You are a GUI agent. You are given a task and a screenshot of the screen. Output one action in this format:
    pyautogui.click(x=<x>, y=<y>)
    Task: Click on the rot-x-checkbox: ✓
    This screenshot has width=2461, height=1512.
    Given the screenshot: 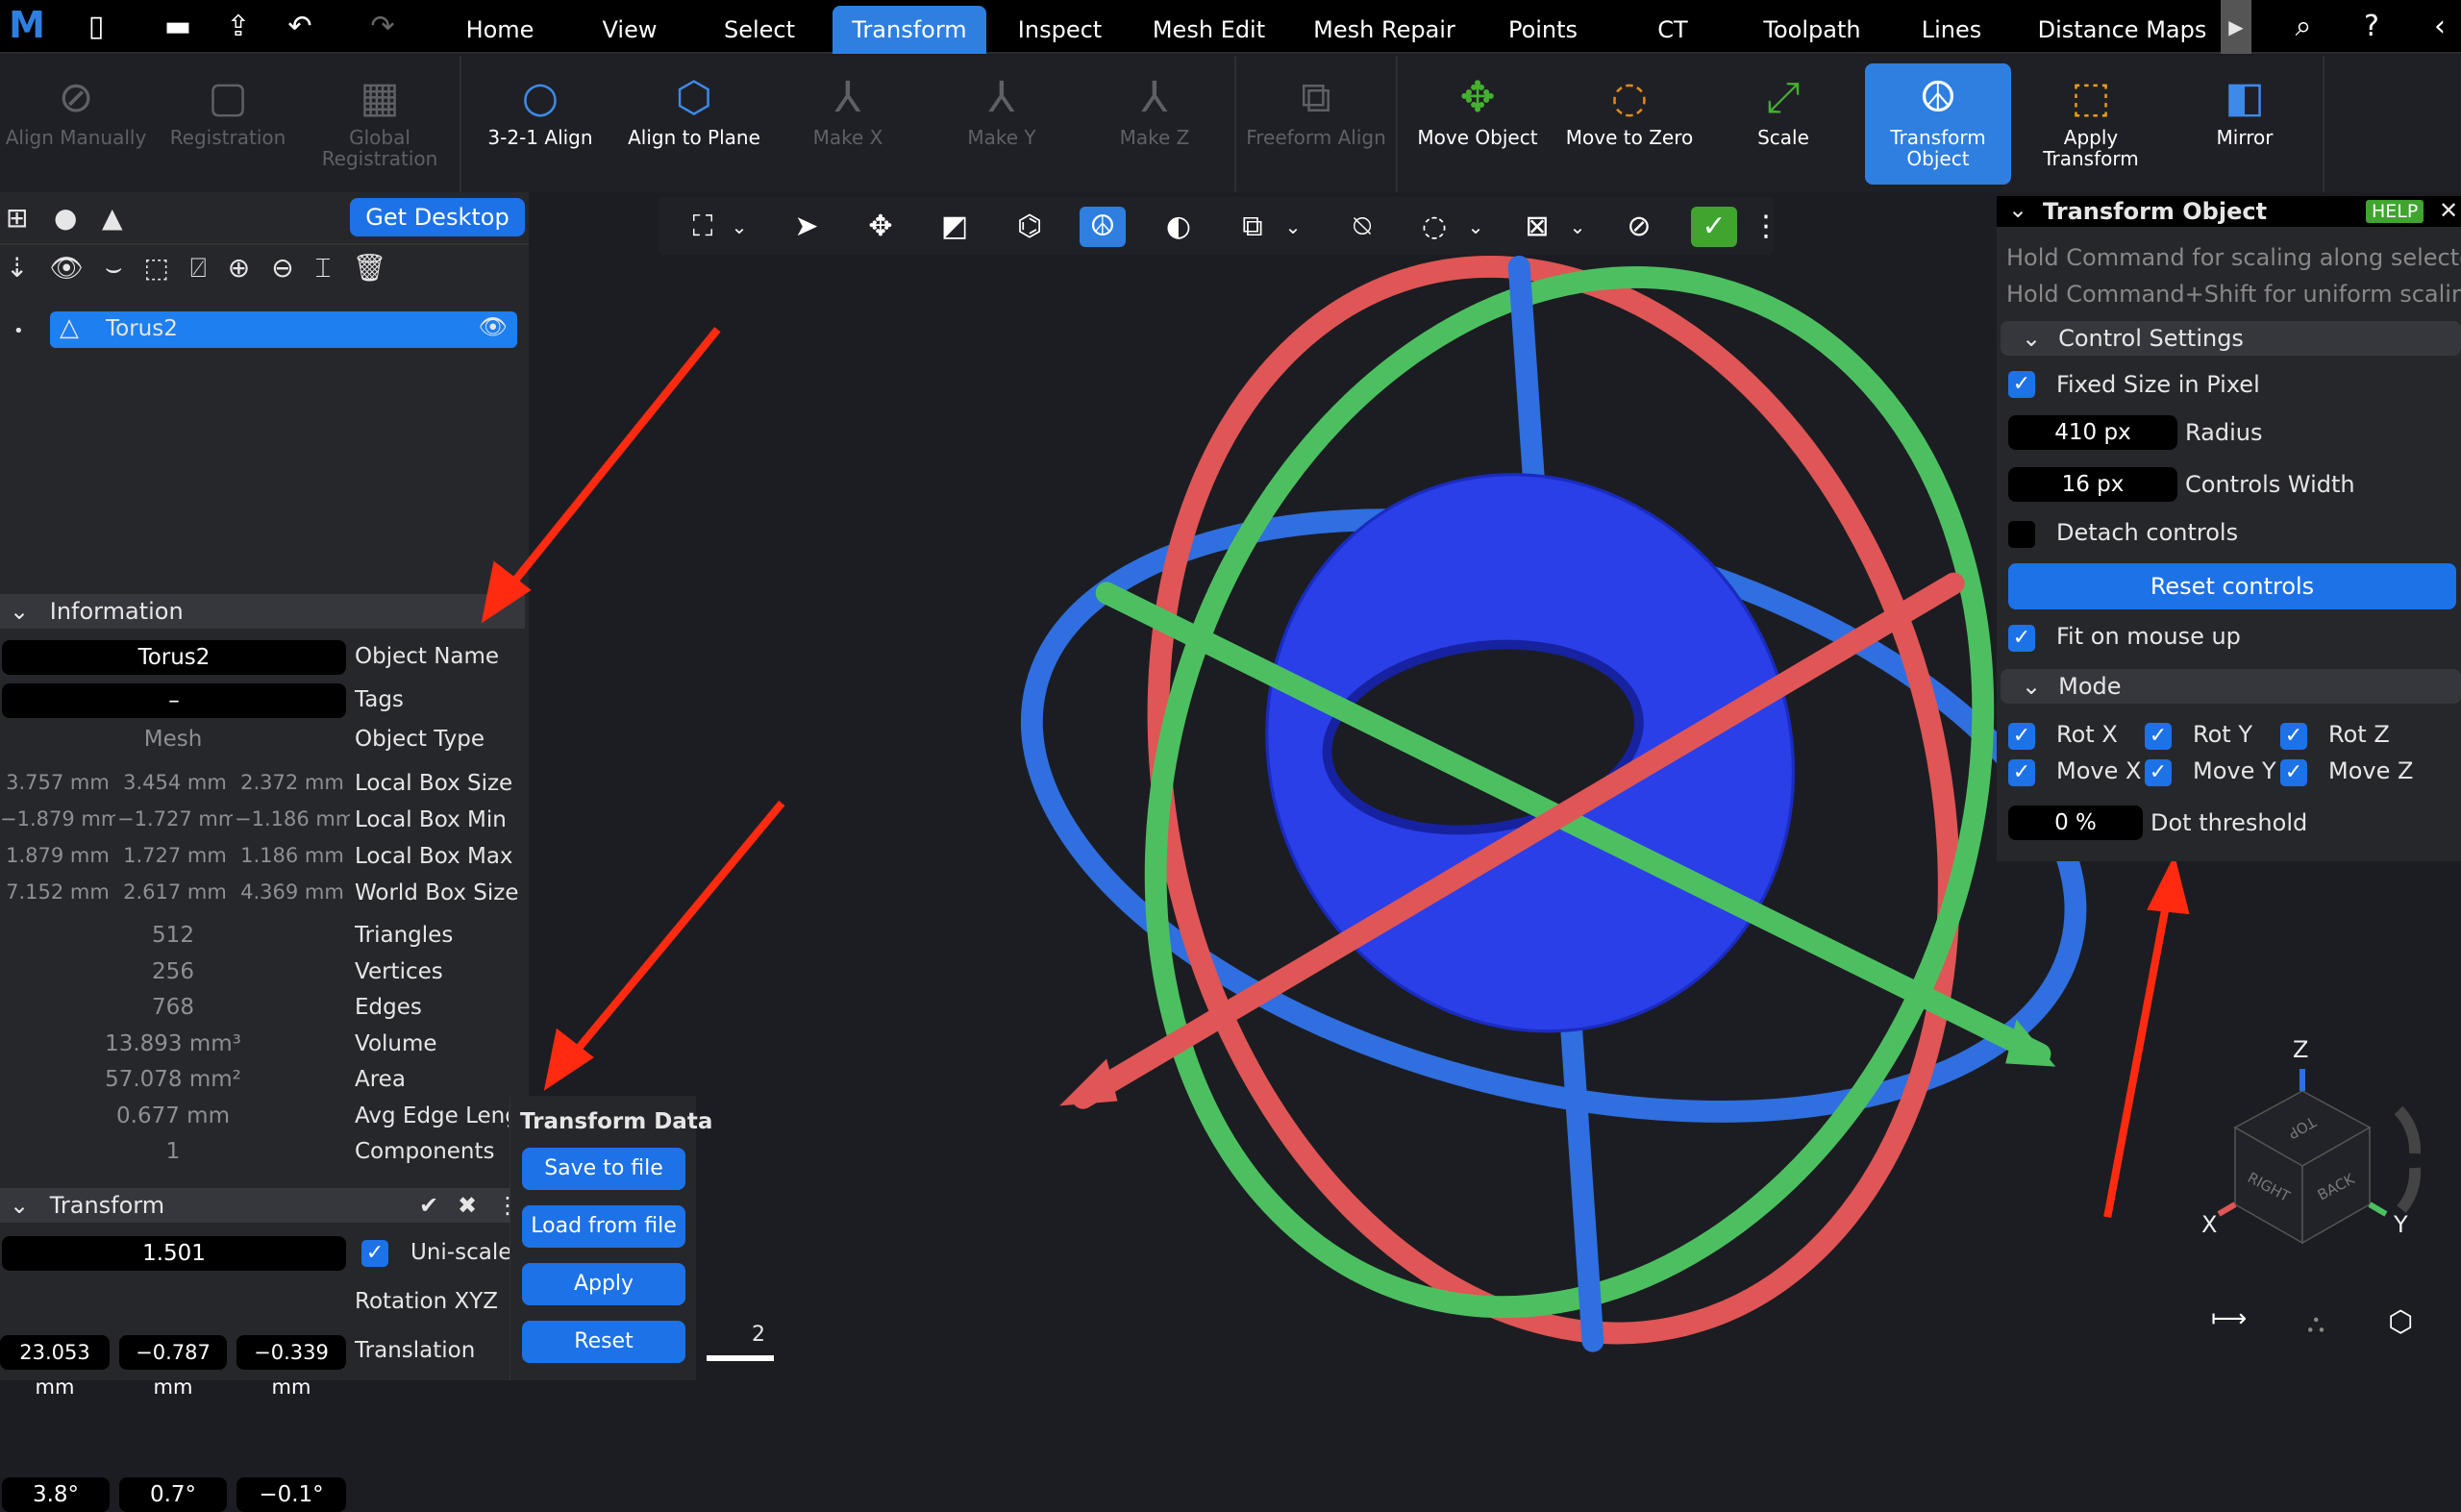 What is the action you would take?
    pyautogui.click(x=2022, y=736)
    